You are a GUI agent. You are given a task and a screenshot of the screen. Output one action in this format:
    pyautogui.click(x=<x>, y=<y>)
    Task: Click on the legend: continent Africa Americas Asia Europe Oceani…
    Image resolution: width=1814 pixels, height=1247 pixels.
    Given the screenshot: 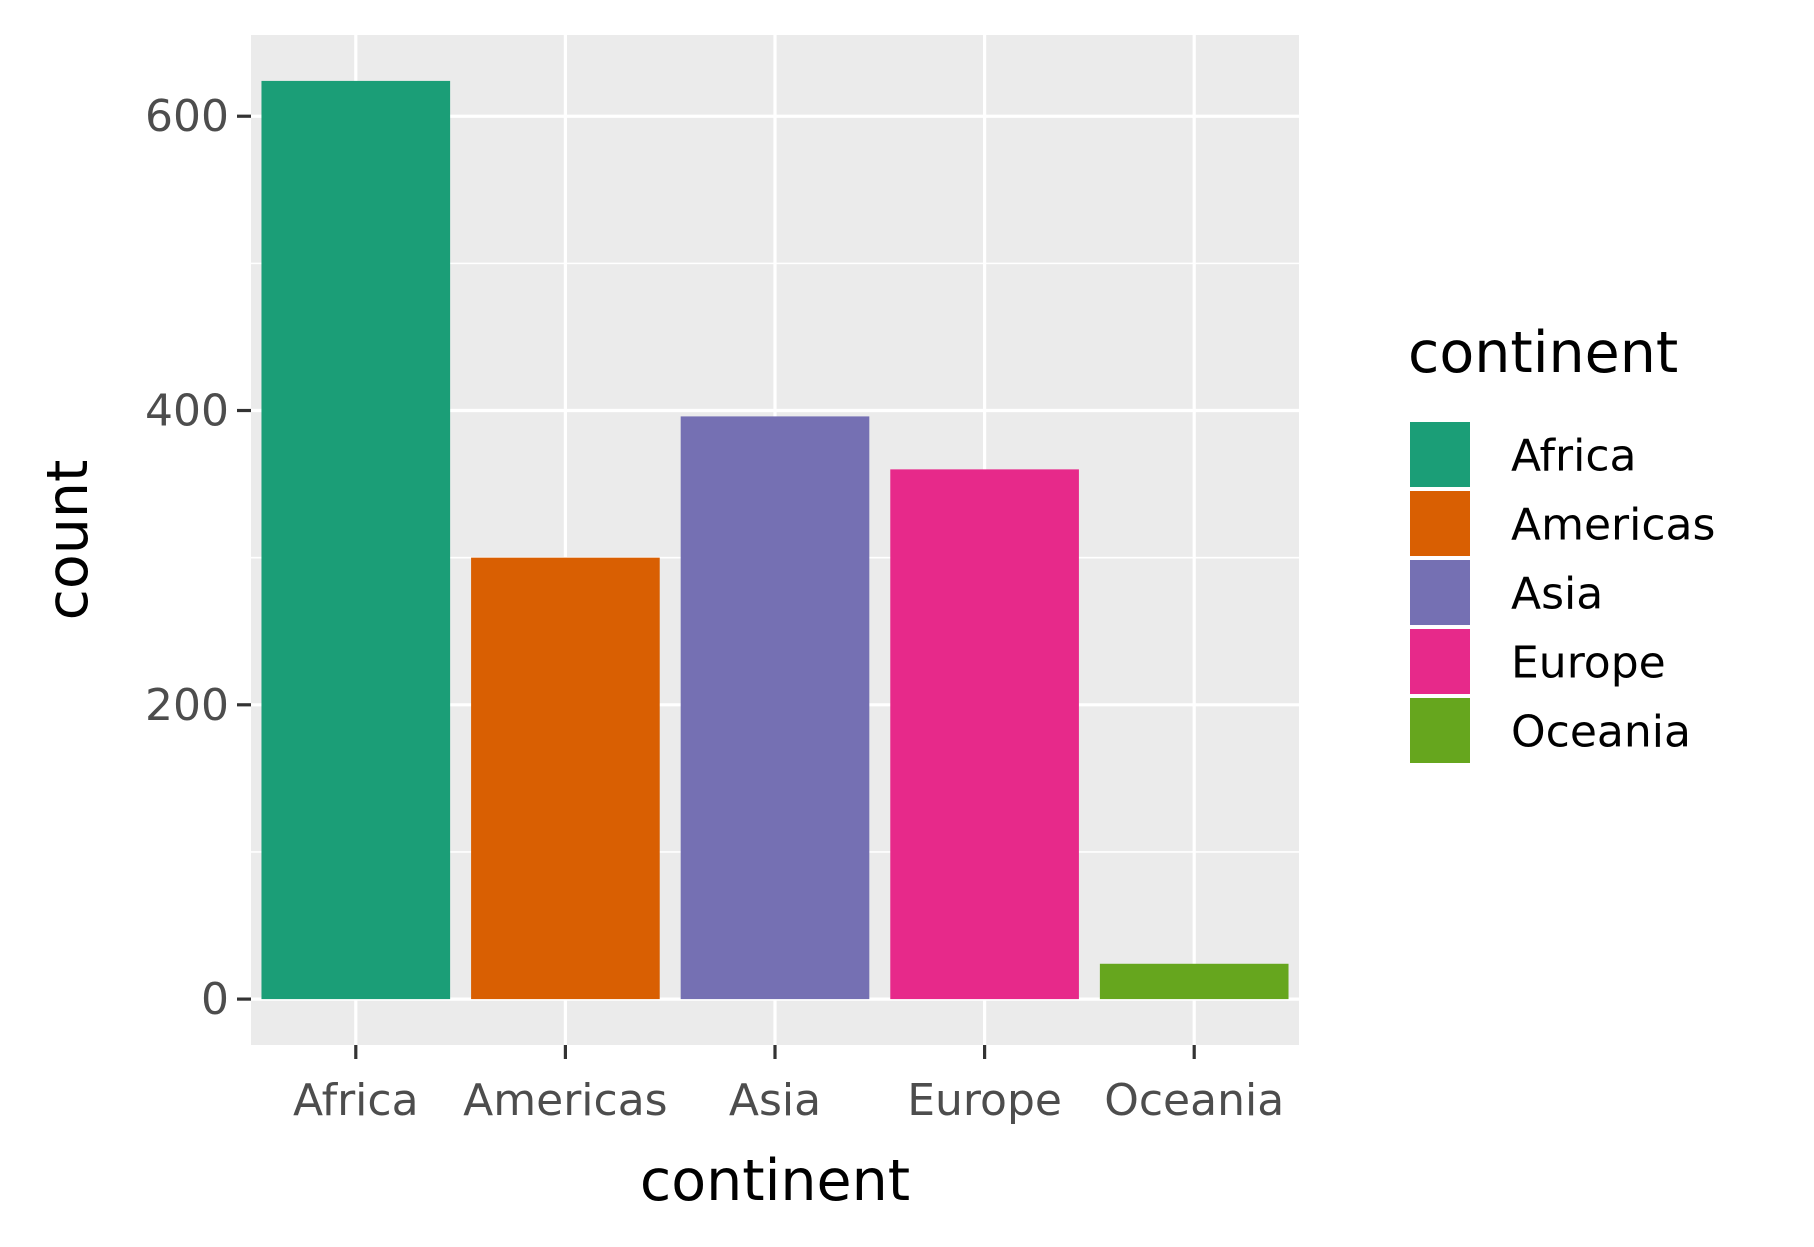 What is the action you would take?
    pyautogui.click(x=1561, y=542)
    